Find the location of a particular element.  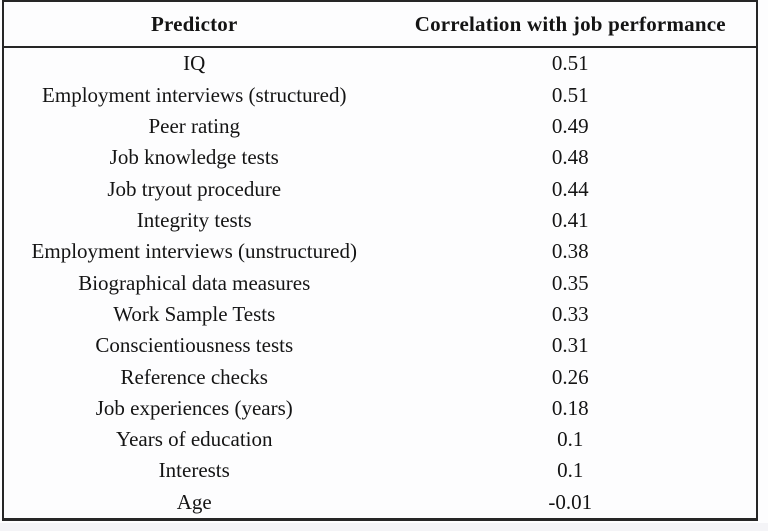

predictor-cell: Age is located at coordinates (194, 501).